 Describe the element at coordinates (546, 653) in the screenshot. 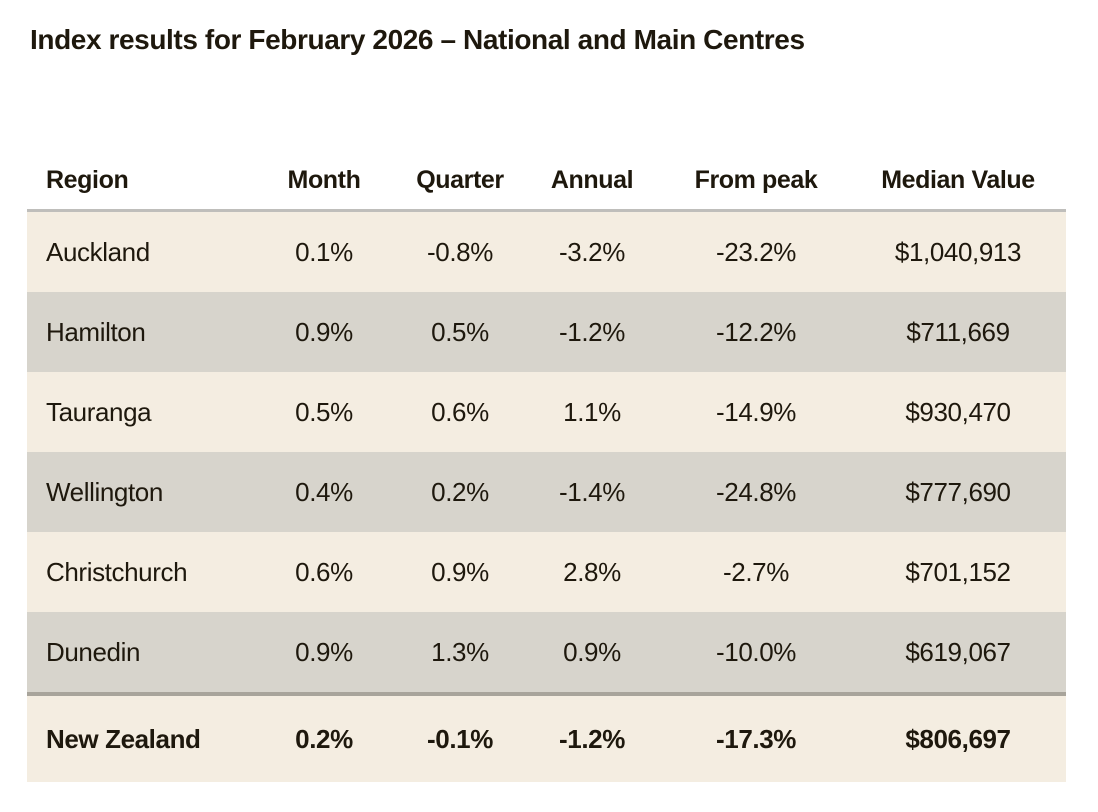

I see `table-row: Dunedin 0.9% 1.3% 0.9% -10.0% $619,067` at that location.